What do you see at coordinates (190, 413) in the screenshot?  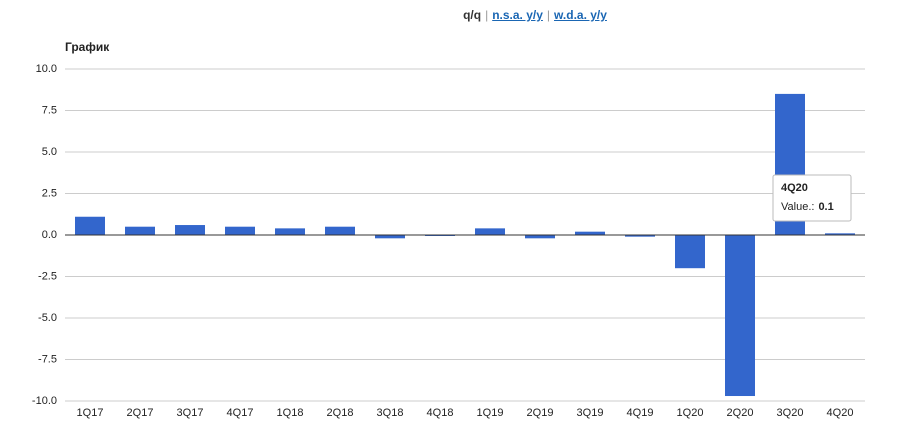 I see `x-tick-label: 3Q17` at bounding box center [190, 413].